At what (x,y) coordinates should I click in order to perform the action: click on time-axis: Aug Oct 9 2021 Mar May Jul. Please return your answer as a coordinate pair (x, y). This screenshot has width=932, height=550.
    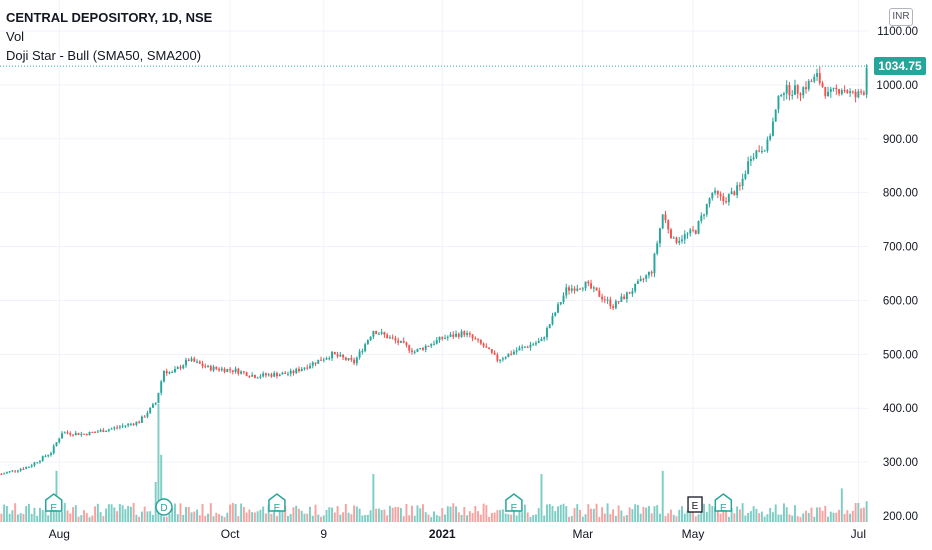
    Looking at the image, I should click on (457, 534).